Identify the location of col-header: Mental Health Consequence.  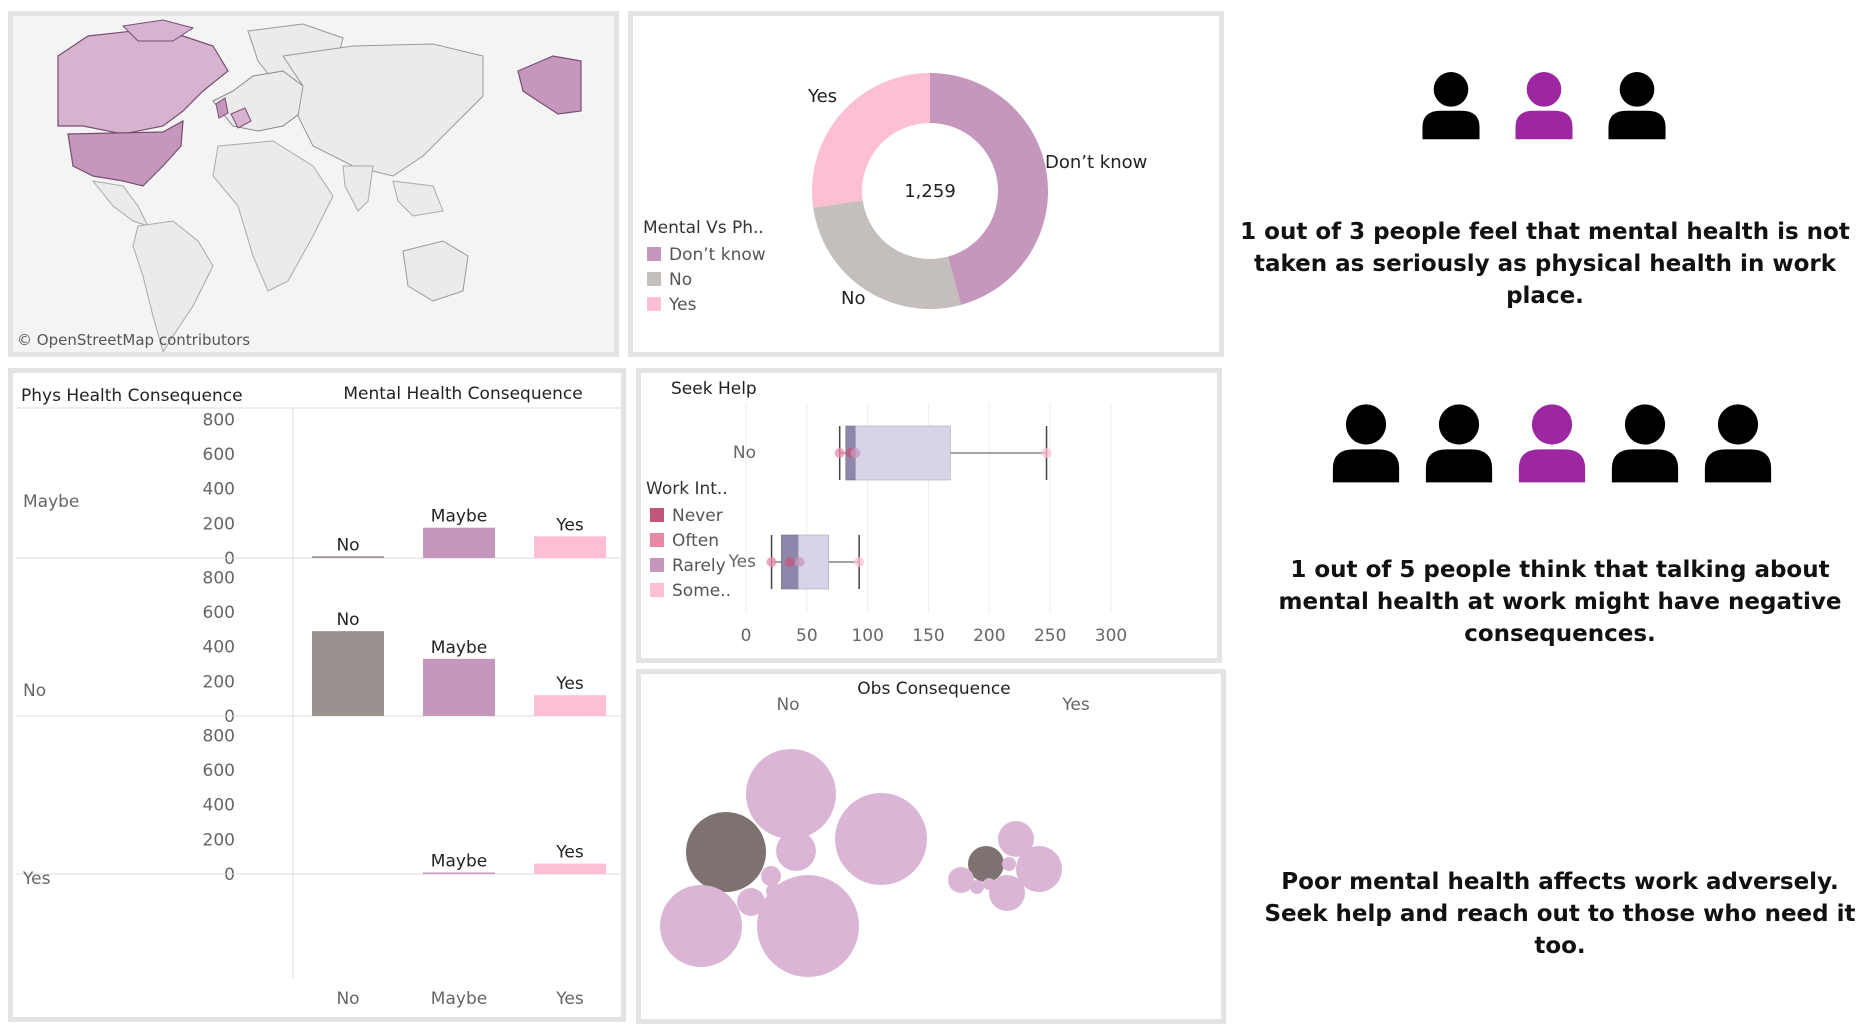
(462, 394).